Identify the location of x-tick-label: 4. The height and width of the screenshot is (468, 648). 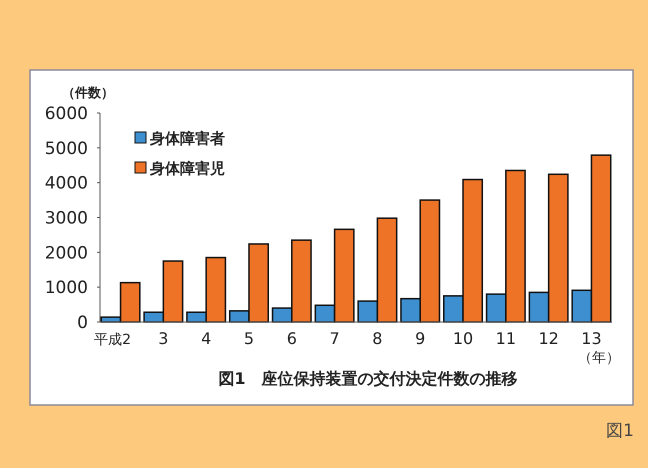
(206, 338).